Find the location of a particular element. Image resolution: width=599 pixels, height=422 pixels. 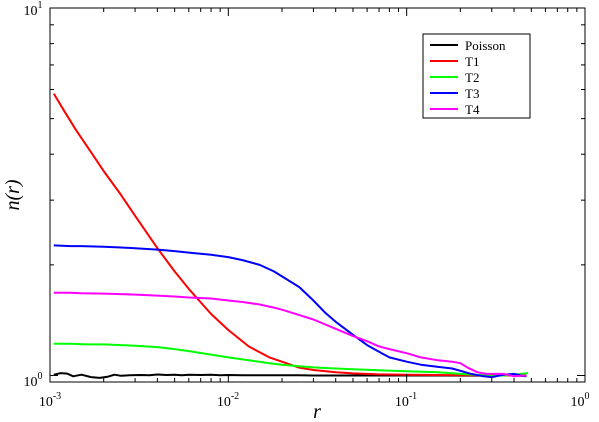

legend-label-t2: T2 is located at coordinates (472, 77).